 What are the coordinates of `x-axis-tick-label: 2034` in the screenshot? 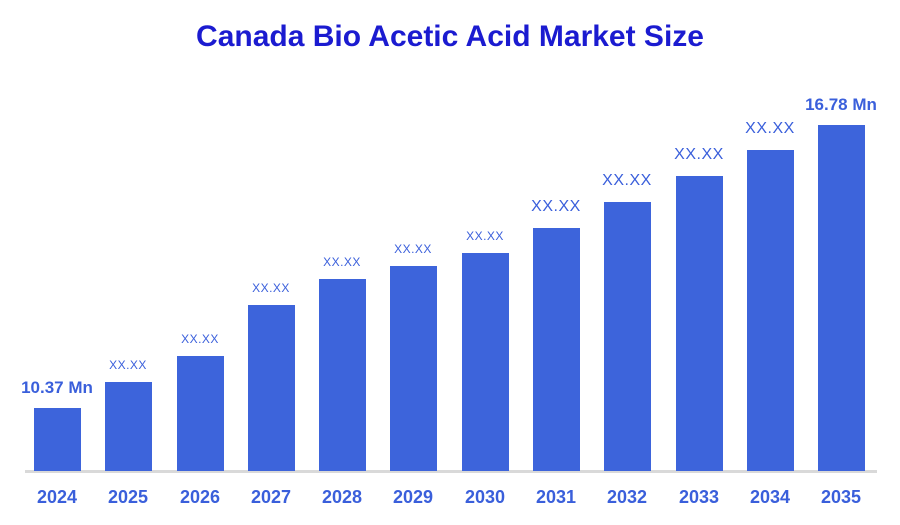 It's located at (770, 497).